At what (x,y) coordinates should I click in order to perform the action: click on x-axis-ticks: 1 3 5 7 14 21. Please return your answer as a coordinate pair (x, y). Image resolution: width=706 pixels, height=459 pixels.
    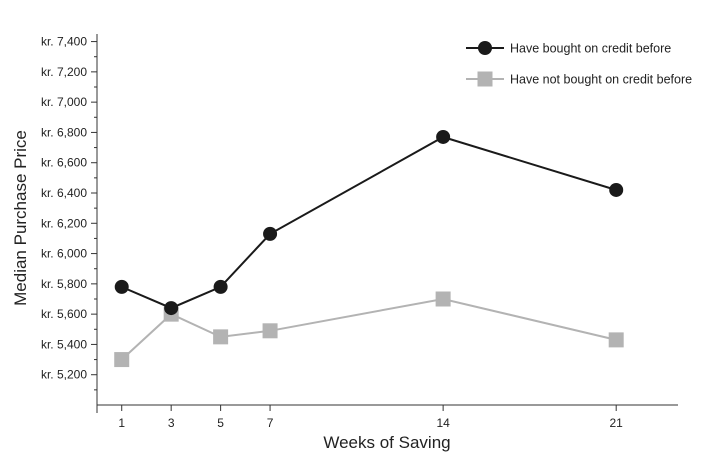
    Looking at the image, I should click on (370, 417).